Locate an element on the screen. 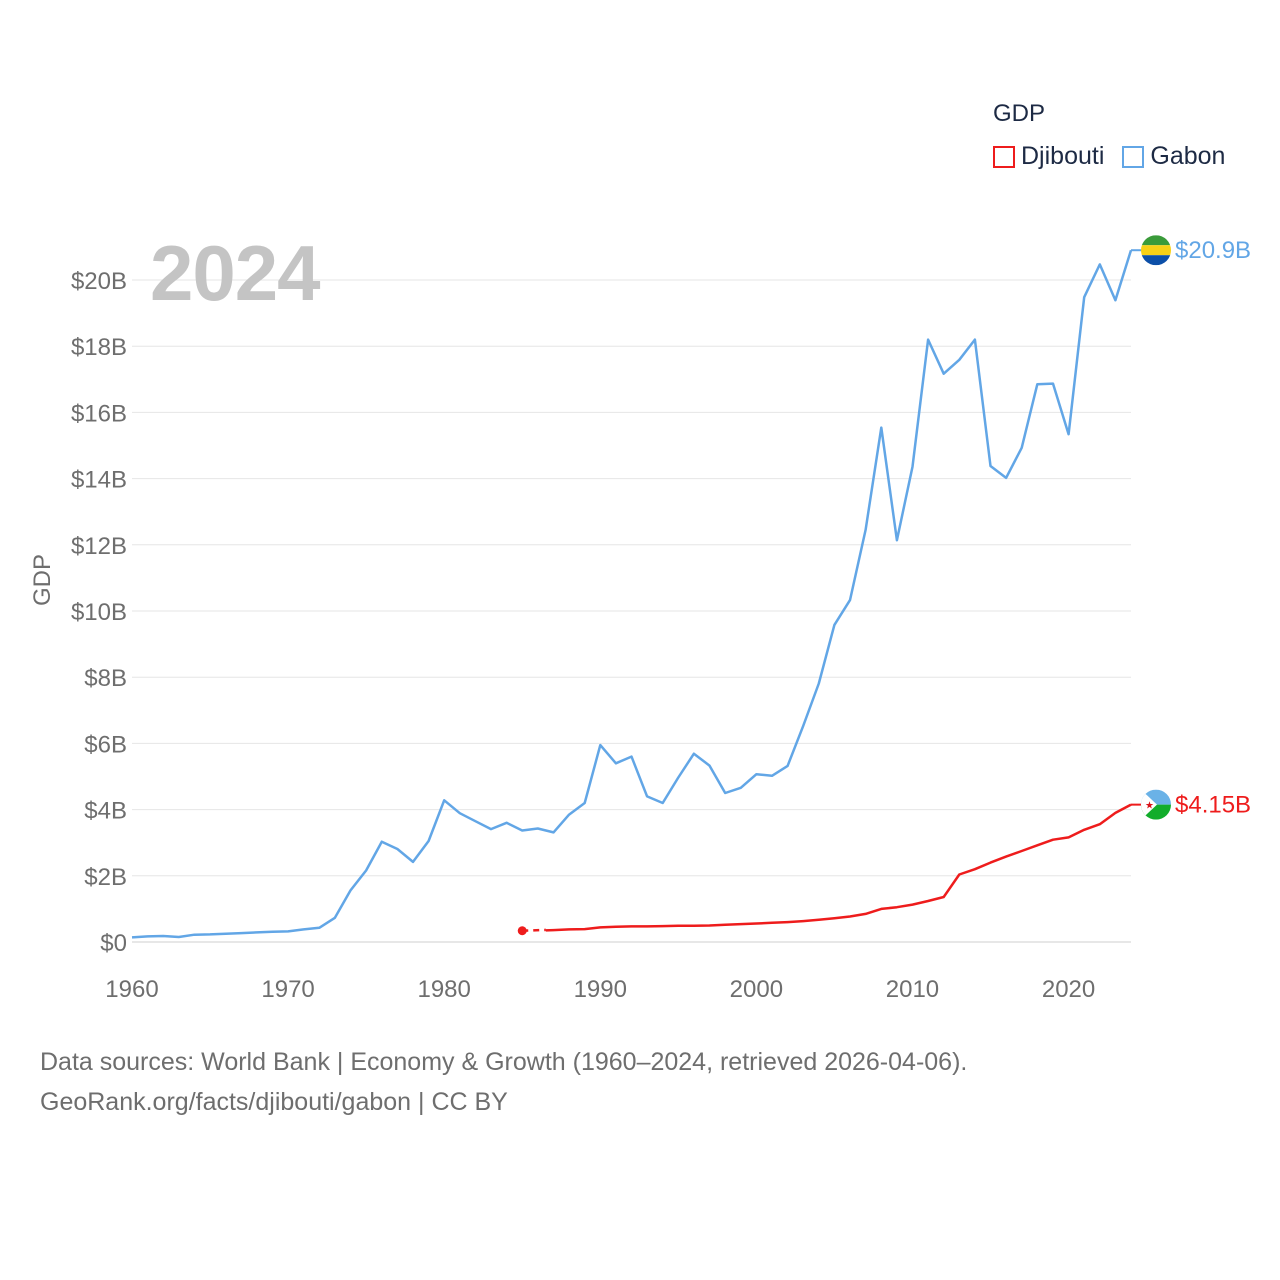 Image resolution: width=1280 pixels, height=1280 pixels. legend-title: GDP is located at coordinates (1019, 113).